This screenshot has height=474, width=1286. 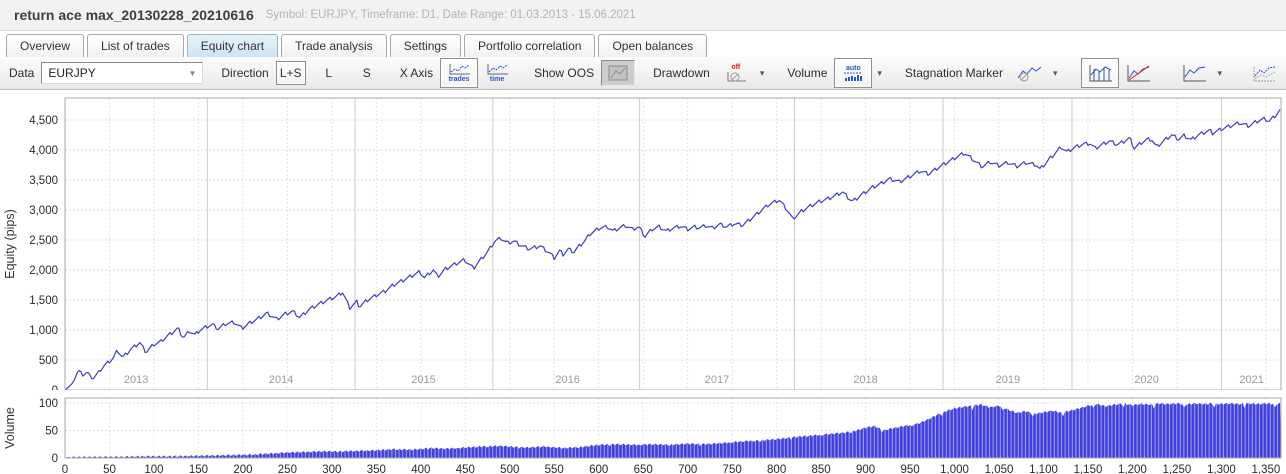 I want to click on volume-dropdown-caret: ▾, so click(x=879, y=72).